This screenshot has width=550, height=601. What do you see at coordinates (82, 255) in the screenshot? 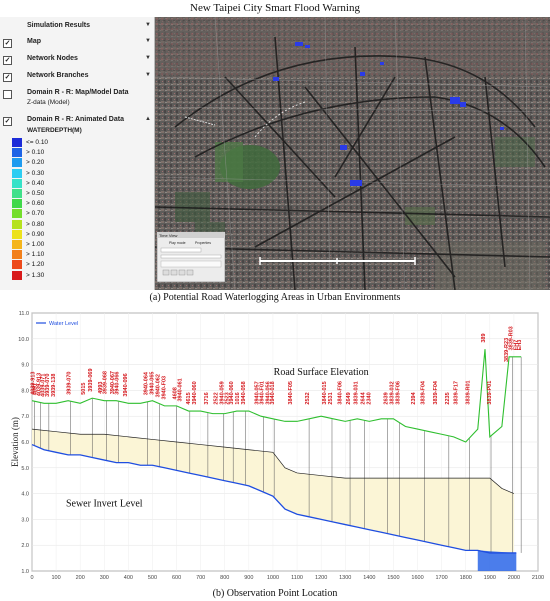
I see `legend-item: > 1.10` at bounding box center [82, 255].